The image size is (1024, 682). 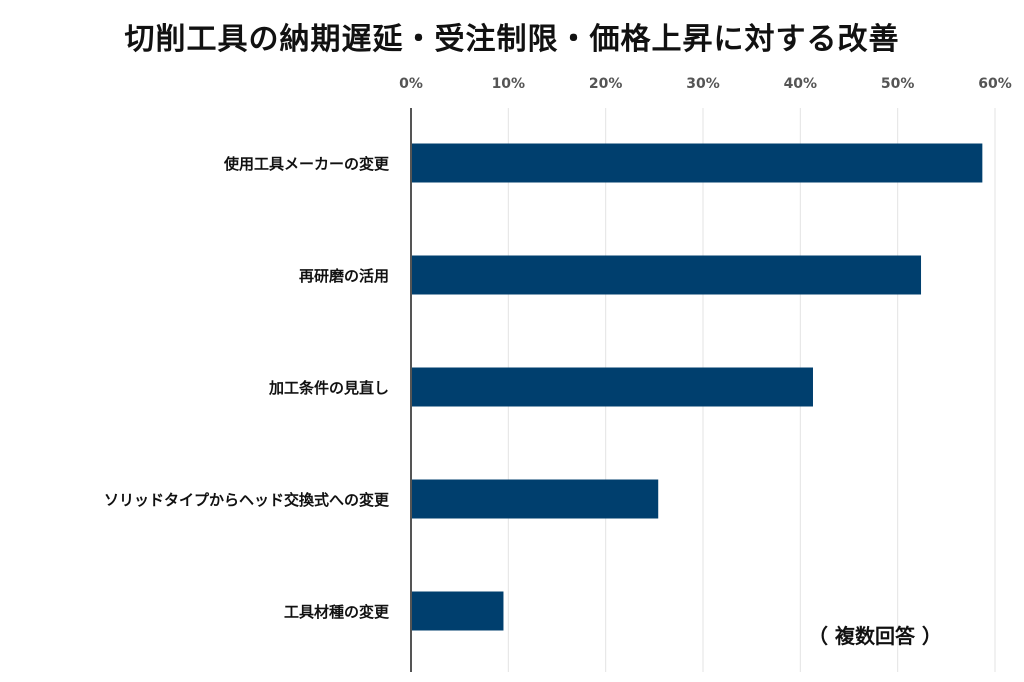 I want to click on x-tick-label: 40%, so click(x=801, y=84).